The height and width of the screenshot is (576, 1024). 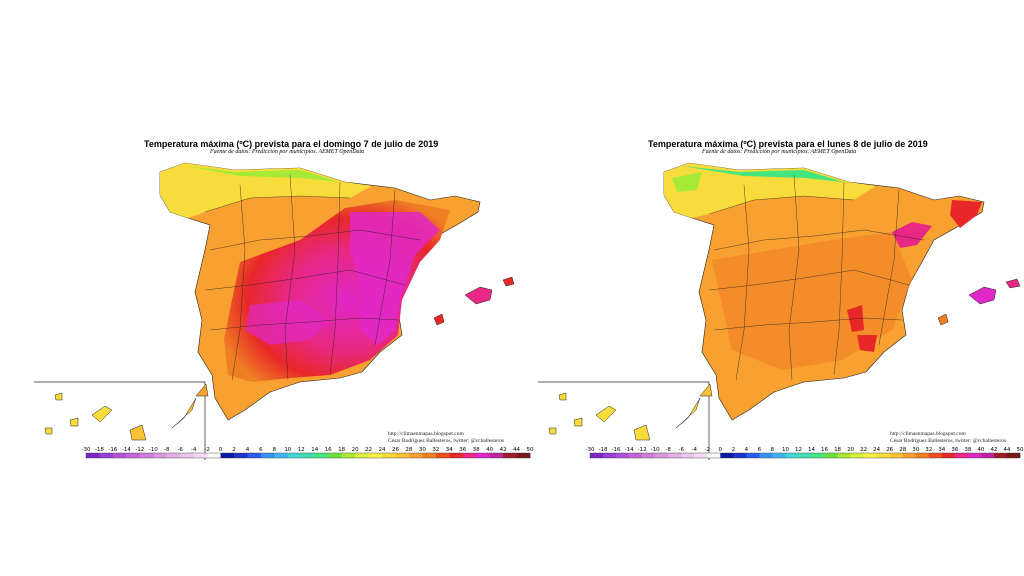 What do you see at coordinates (476, 450) in the screenshot?
I see `colorbar-tick-label: 38` at bounding box center [476, 450].